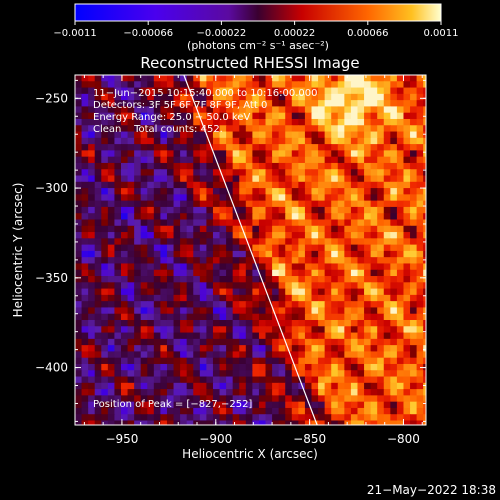 This screenshot has width=500, height=500. What do you see at coordinates (171, 117) in the screenshot?
I see `annotation-energy-range: Energy Range: 25.0 − 50.0 keV` at bounding box center [171, 117].